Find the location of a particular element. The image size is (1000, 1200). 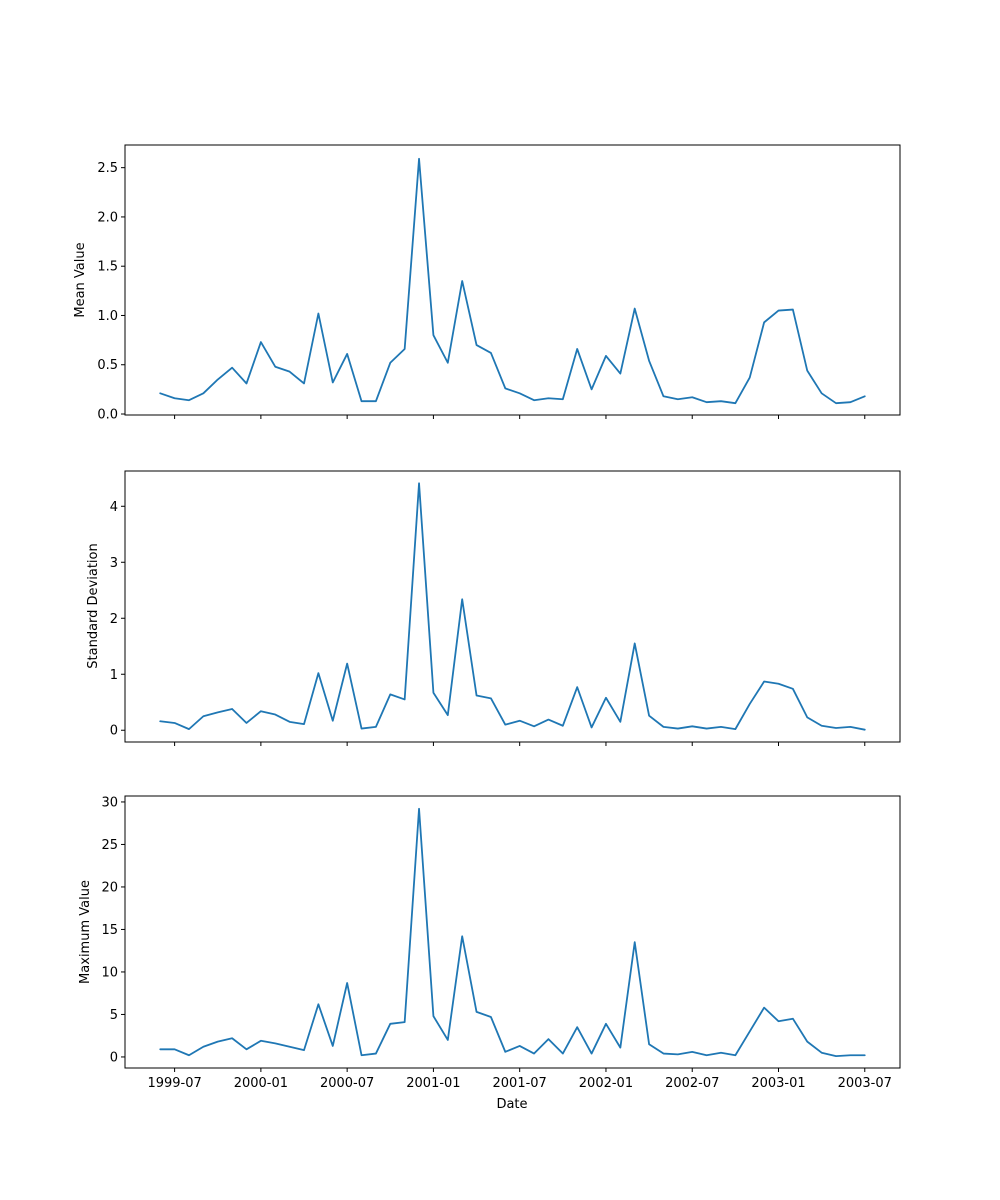

y-tick-label: 0.5 is located at coordinates (107, 365).